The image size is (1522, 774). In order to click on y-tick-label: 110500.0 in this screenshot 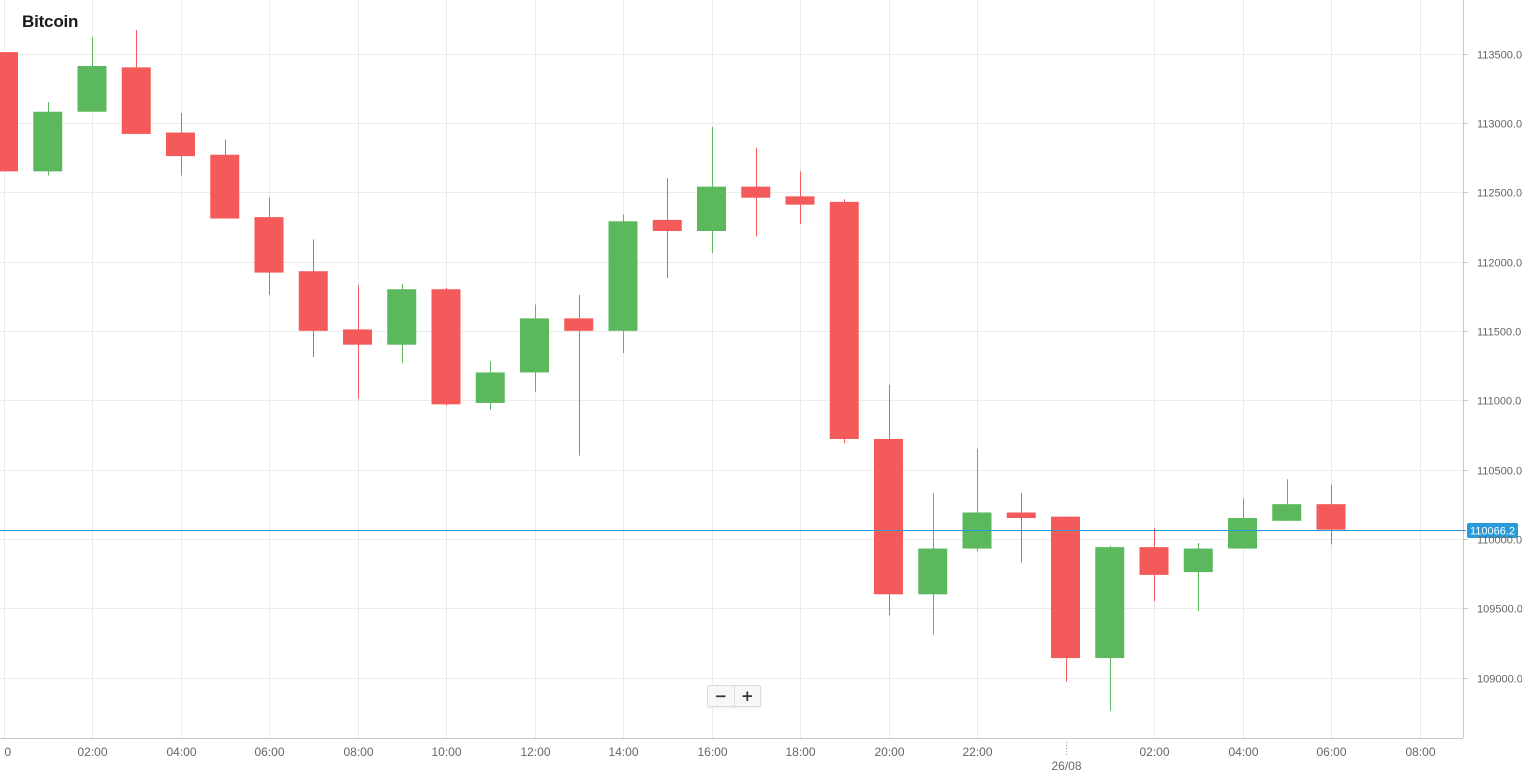, I will do `click(1499, 472)`.